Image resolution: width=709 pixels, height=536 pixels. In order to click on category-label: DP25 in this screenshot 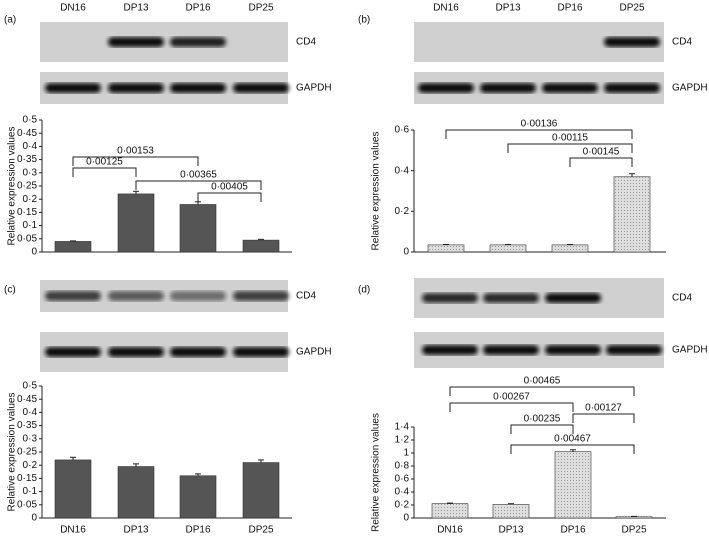, I will do `click(260, 530)`.